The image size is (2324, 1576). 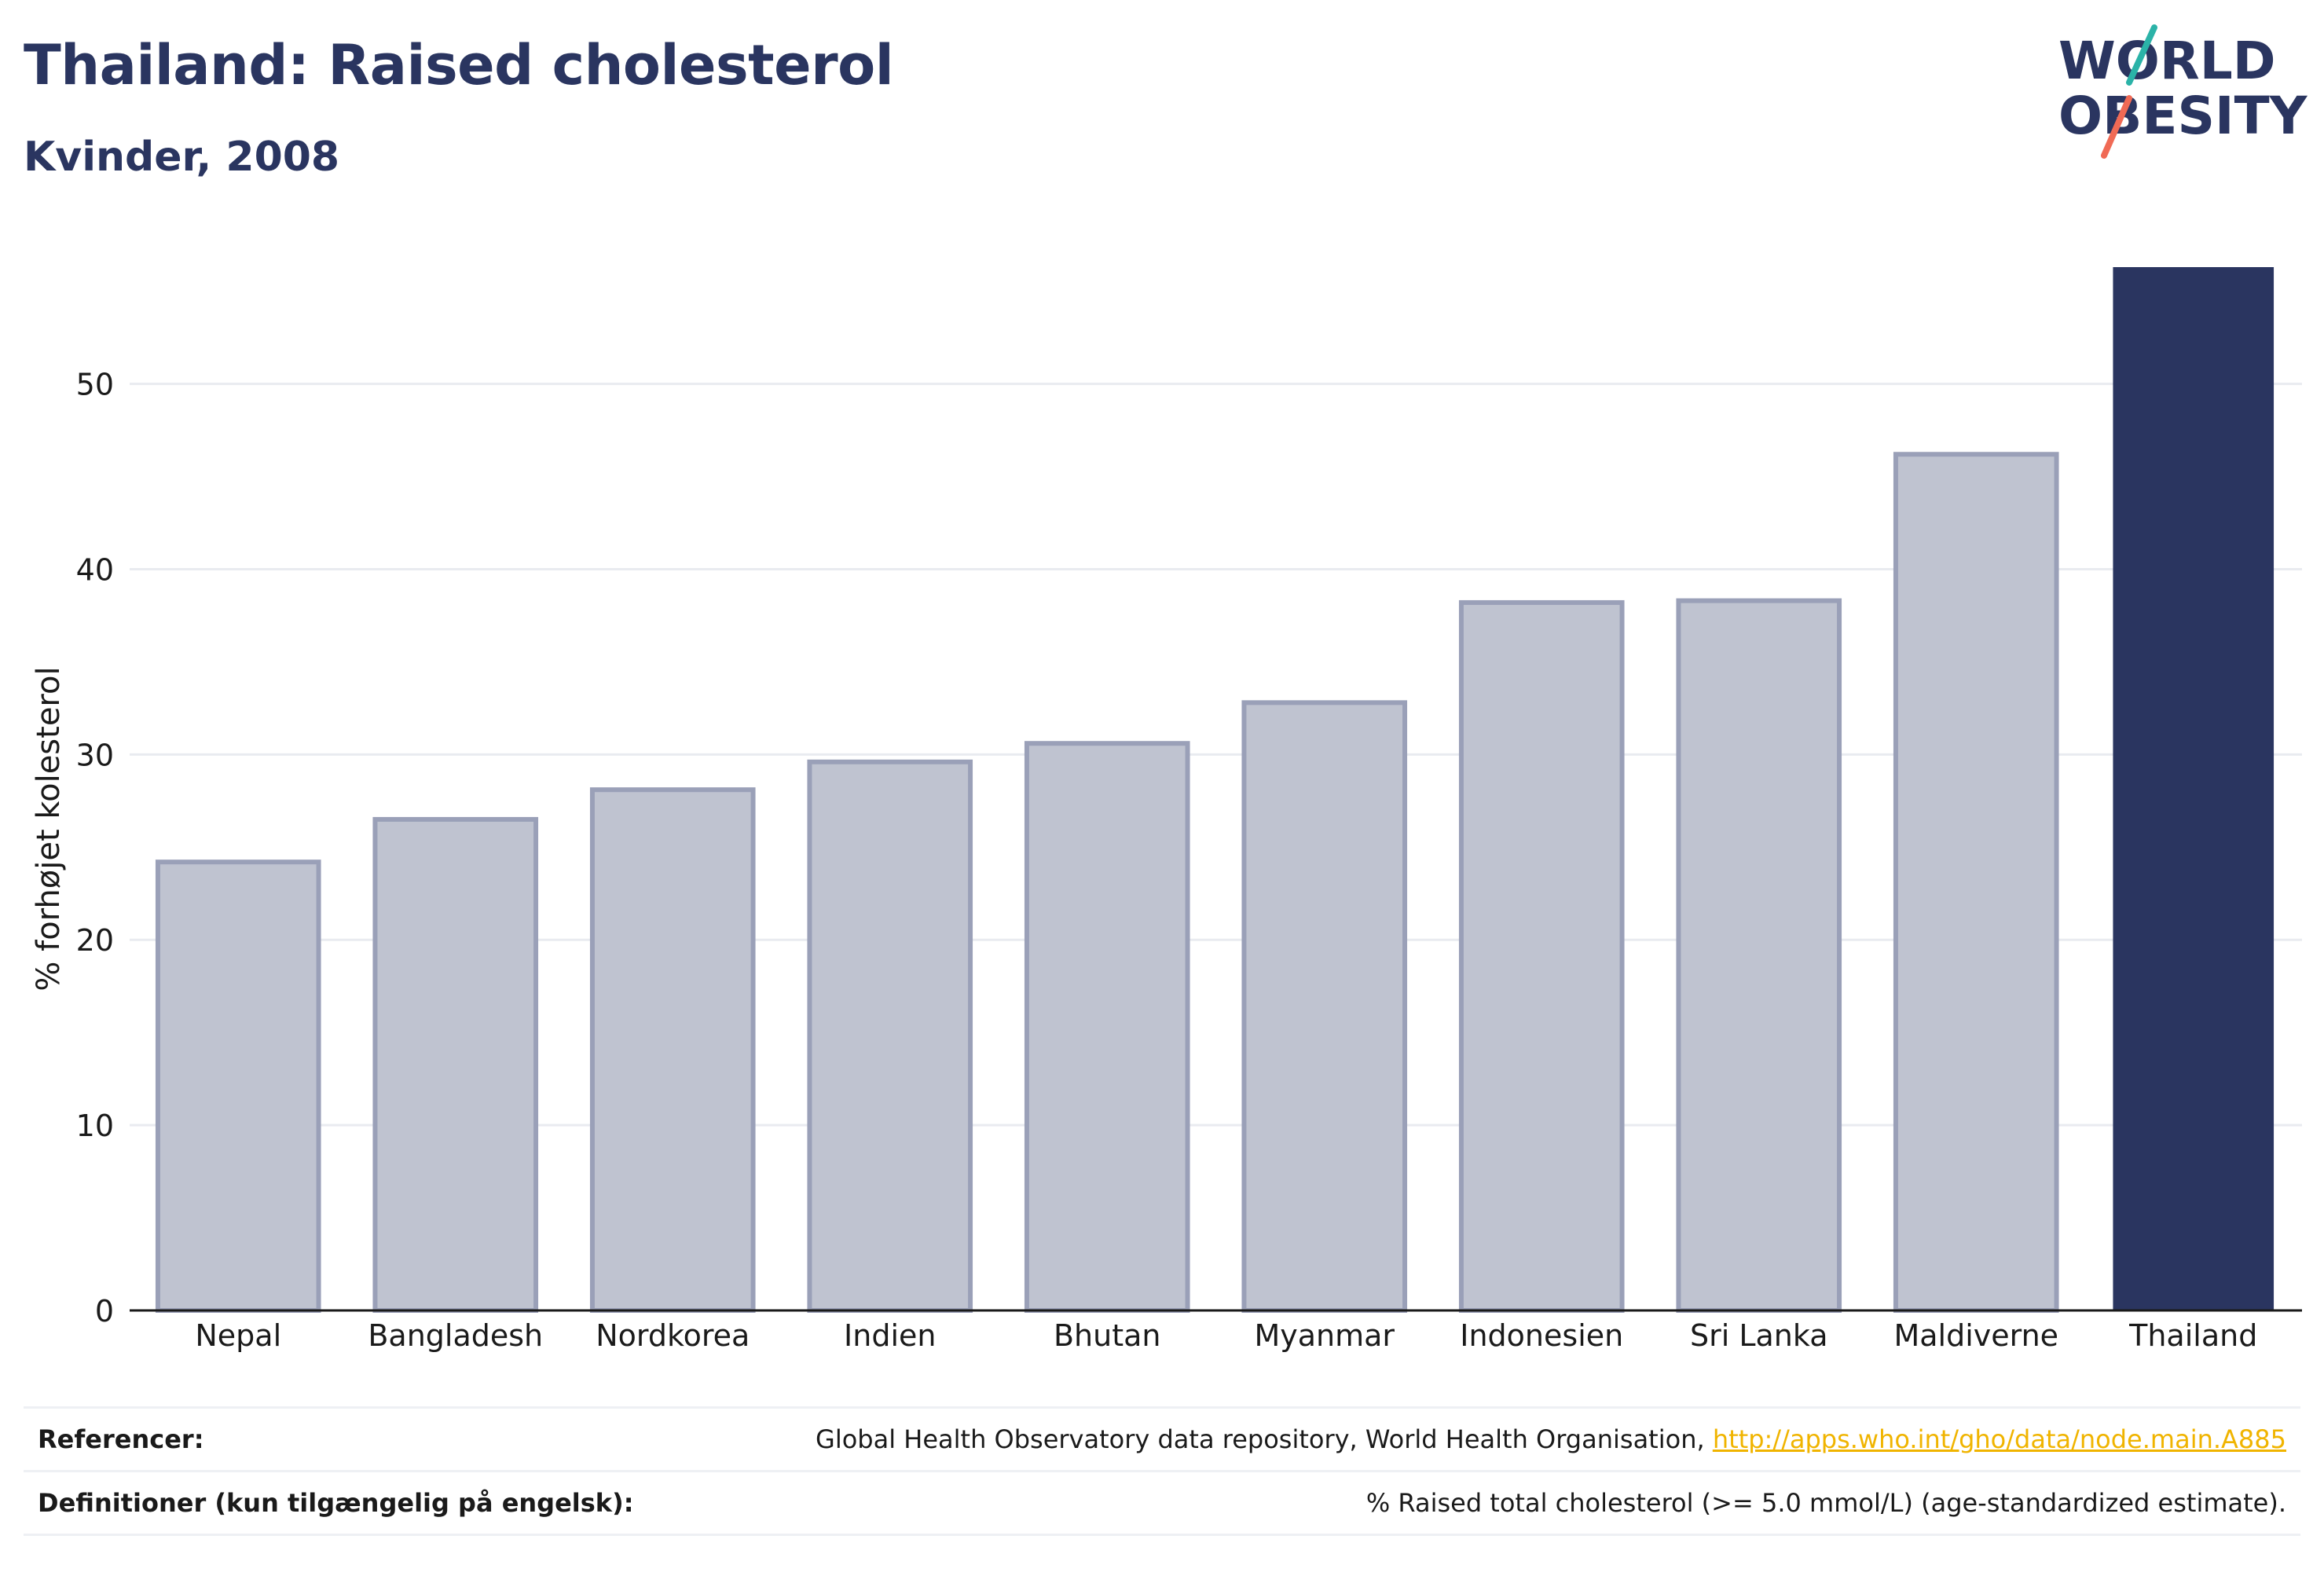 I want to click on world-obesity-logo: WORLD OBESITY, so click(x=2183, y=91).